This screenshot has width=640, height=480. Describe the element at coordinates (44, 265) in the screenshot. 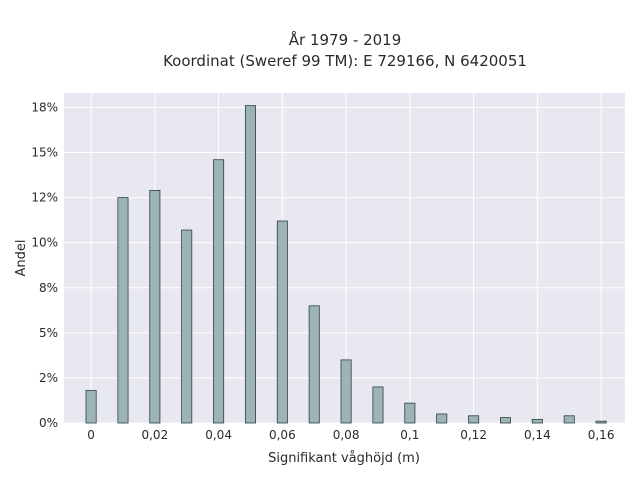

I see `y-axis-ticks: 0% 2% 5% 8% 10% 12% 15% 18%` at that location.